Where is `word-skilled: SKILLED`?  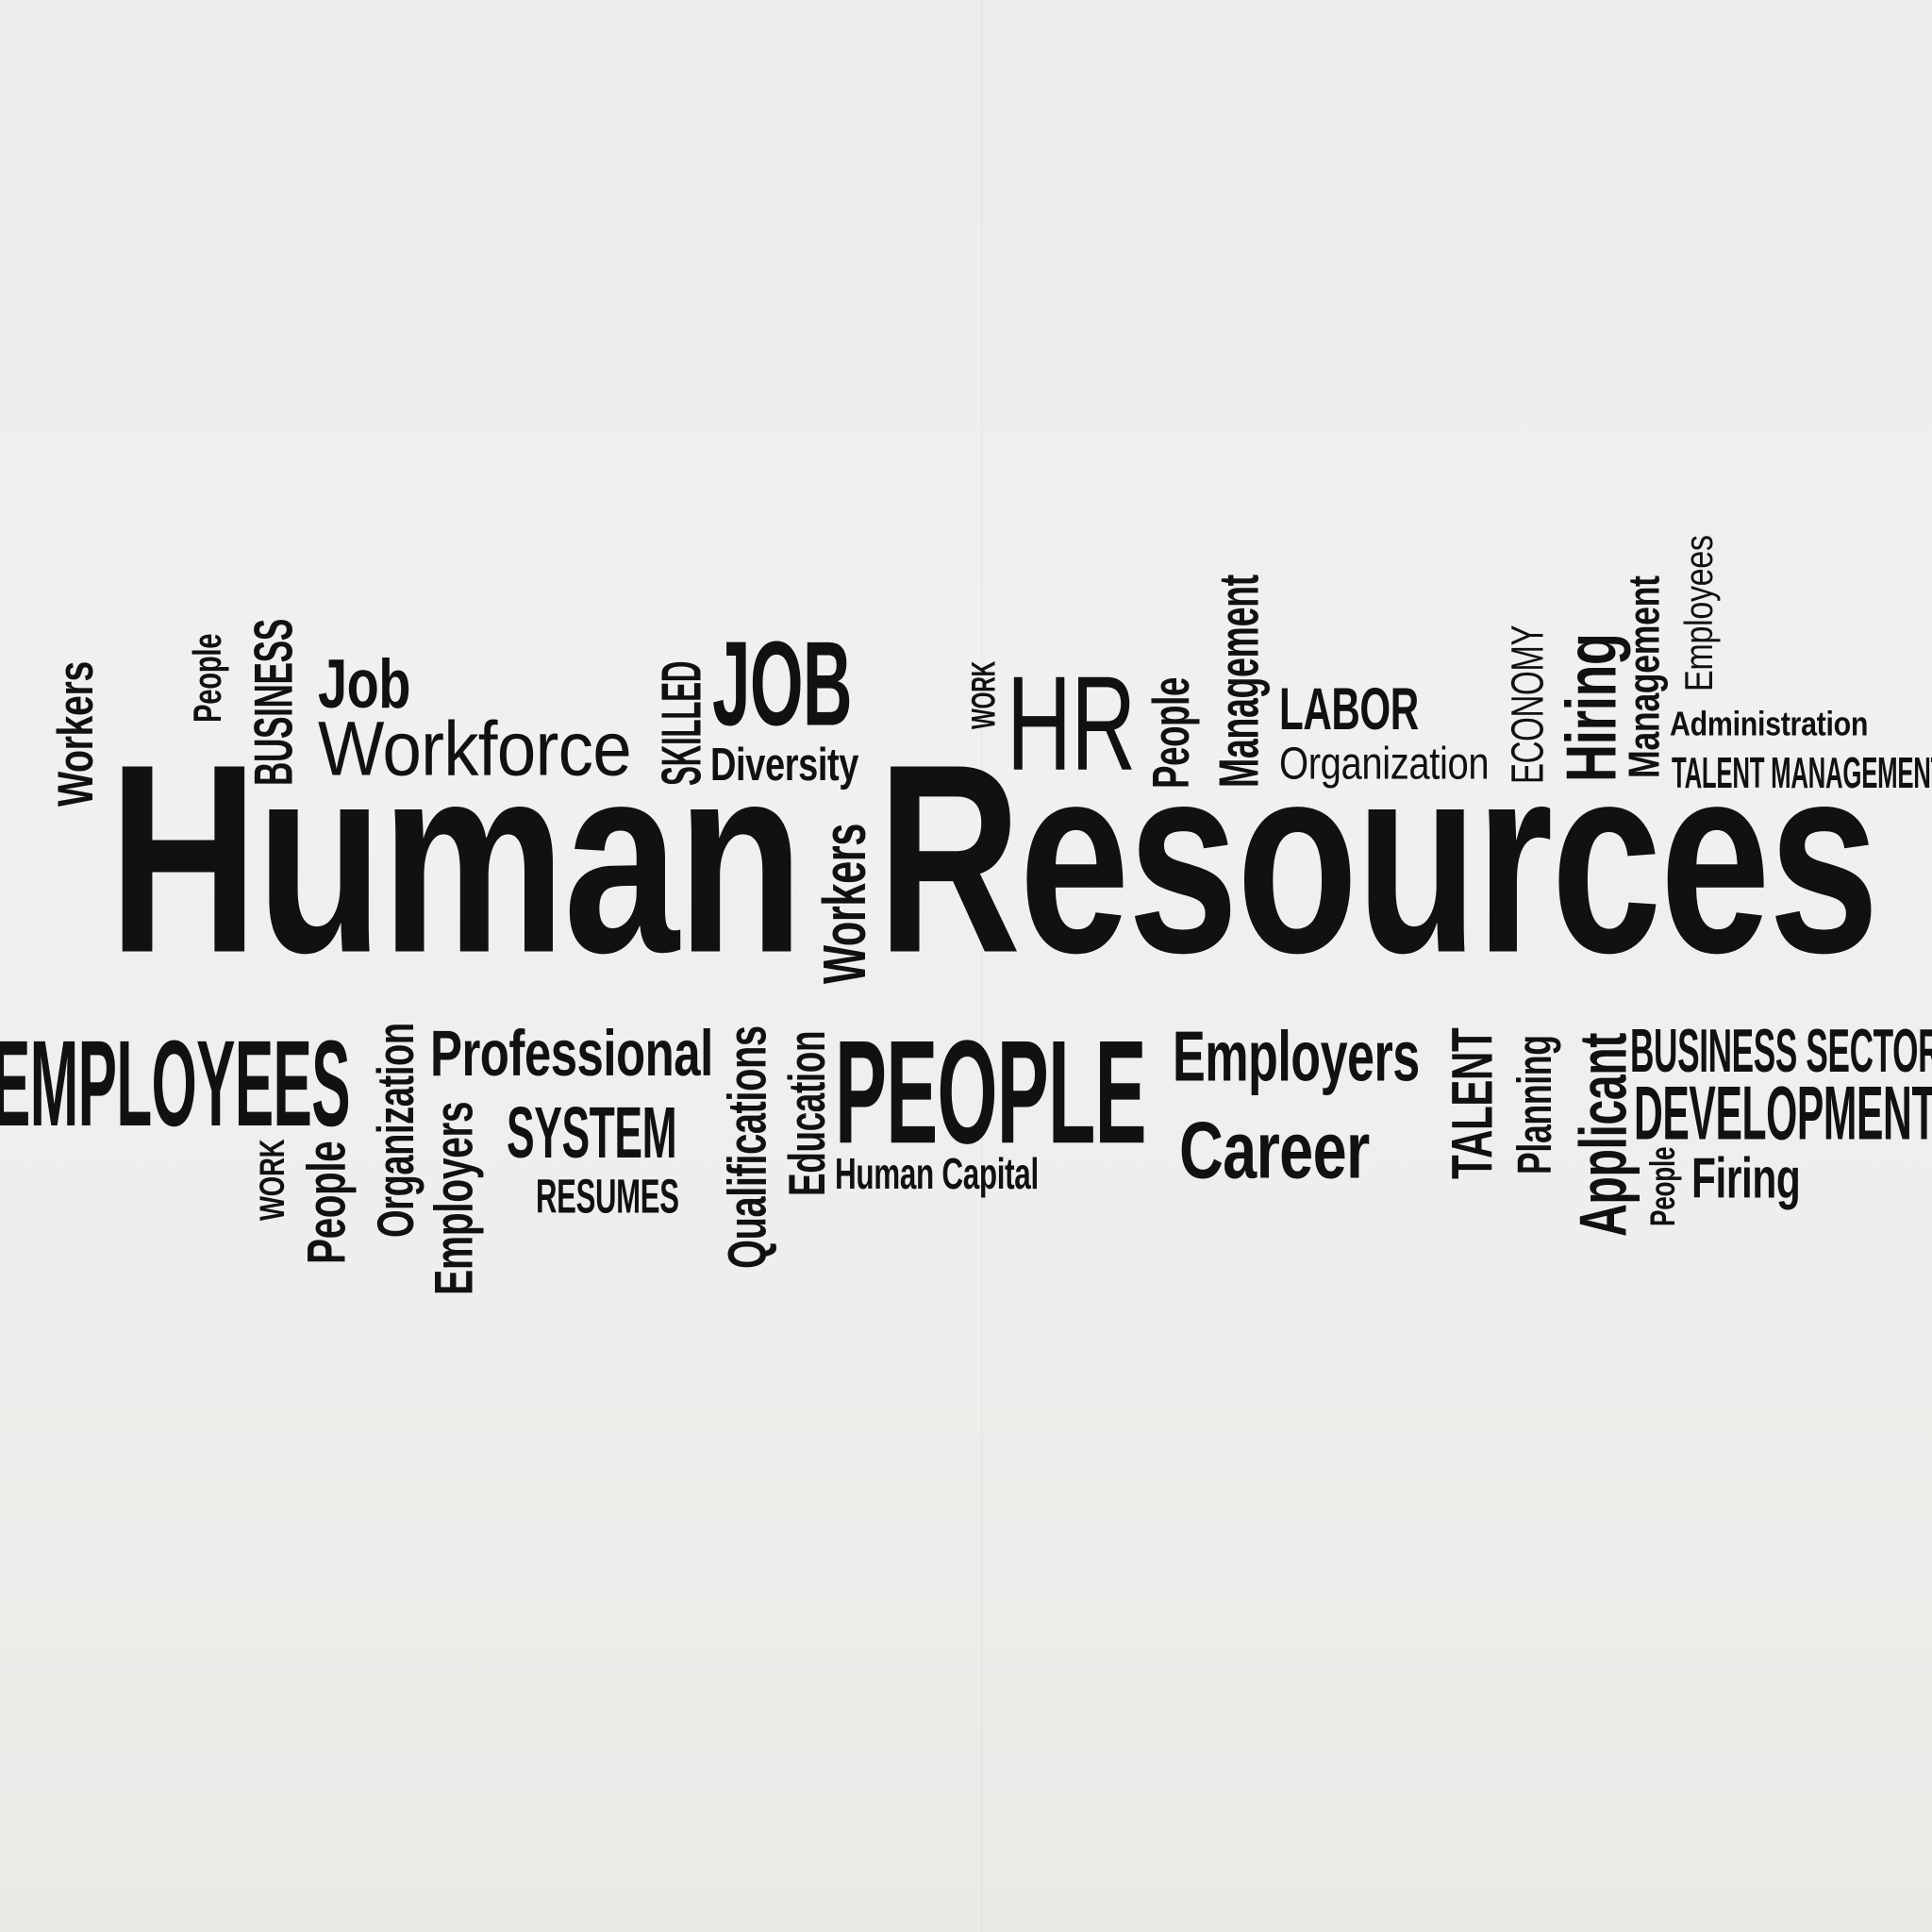
word-skilled: SKILLED is located at coordinates (681, 723).